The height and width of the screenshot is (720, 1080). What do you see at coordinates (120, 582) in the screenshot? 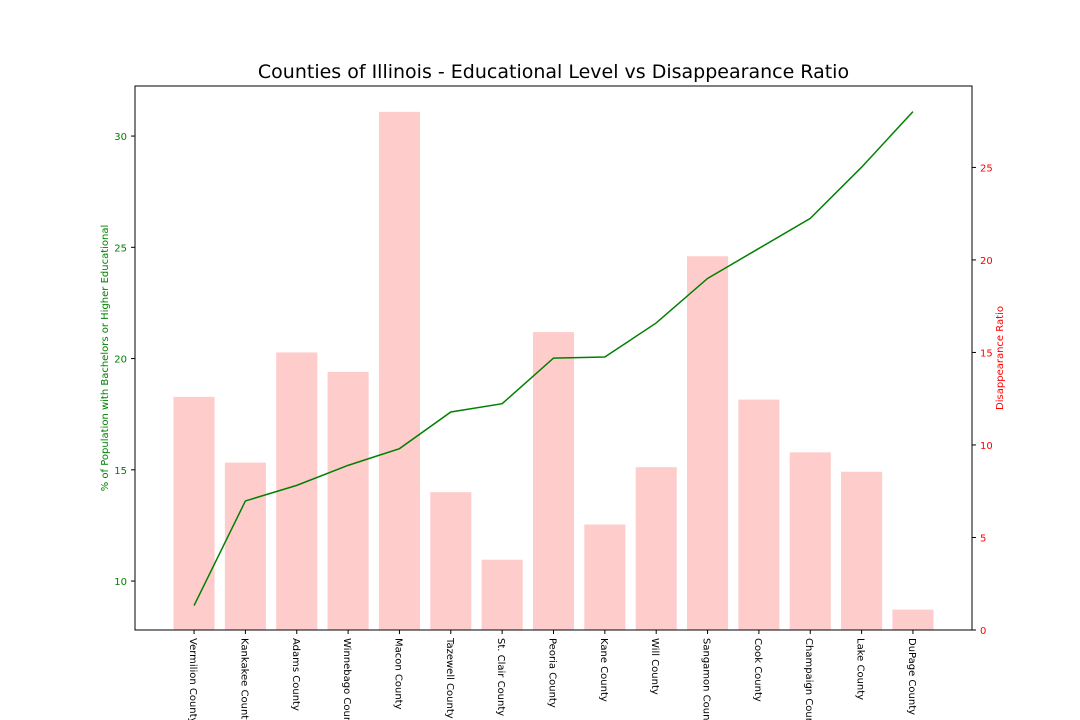
I see `left-tick-label: 10` at bounding box center [120, 582].